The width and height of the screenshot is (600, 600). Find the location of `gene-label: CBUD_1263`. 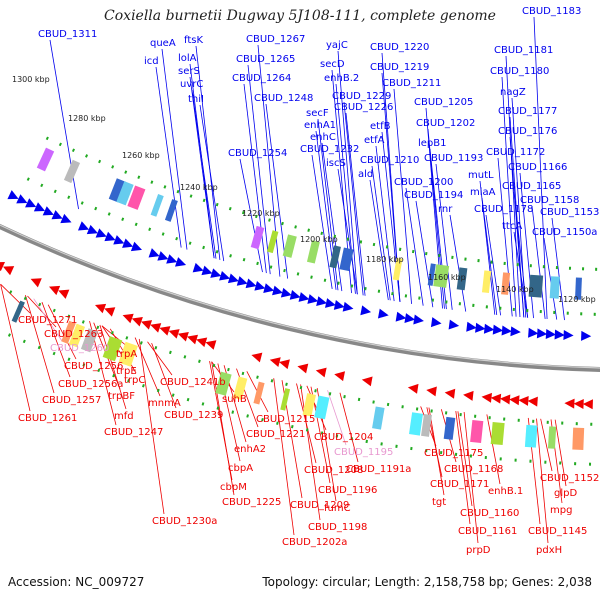

gene-label: CBUD_1263 is located at coordinates (73, 334).